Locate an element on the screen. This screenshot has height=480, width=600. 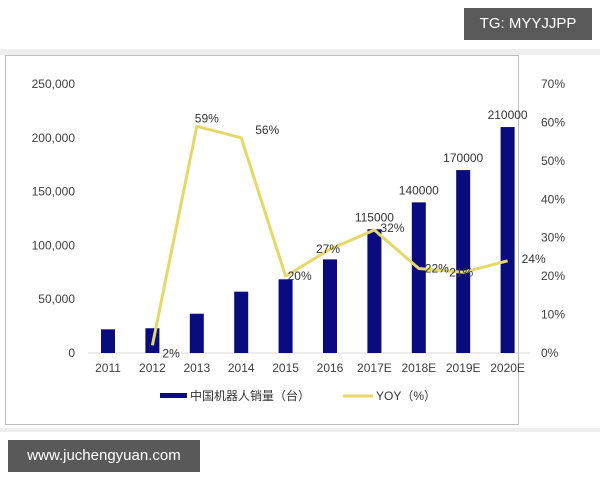
divider-top is located at coordinates (300, 52).